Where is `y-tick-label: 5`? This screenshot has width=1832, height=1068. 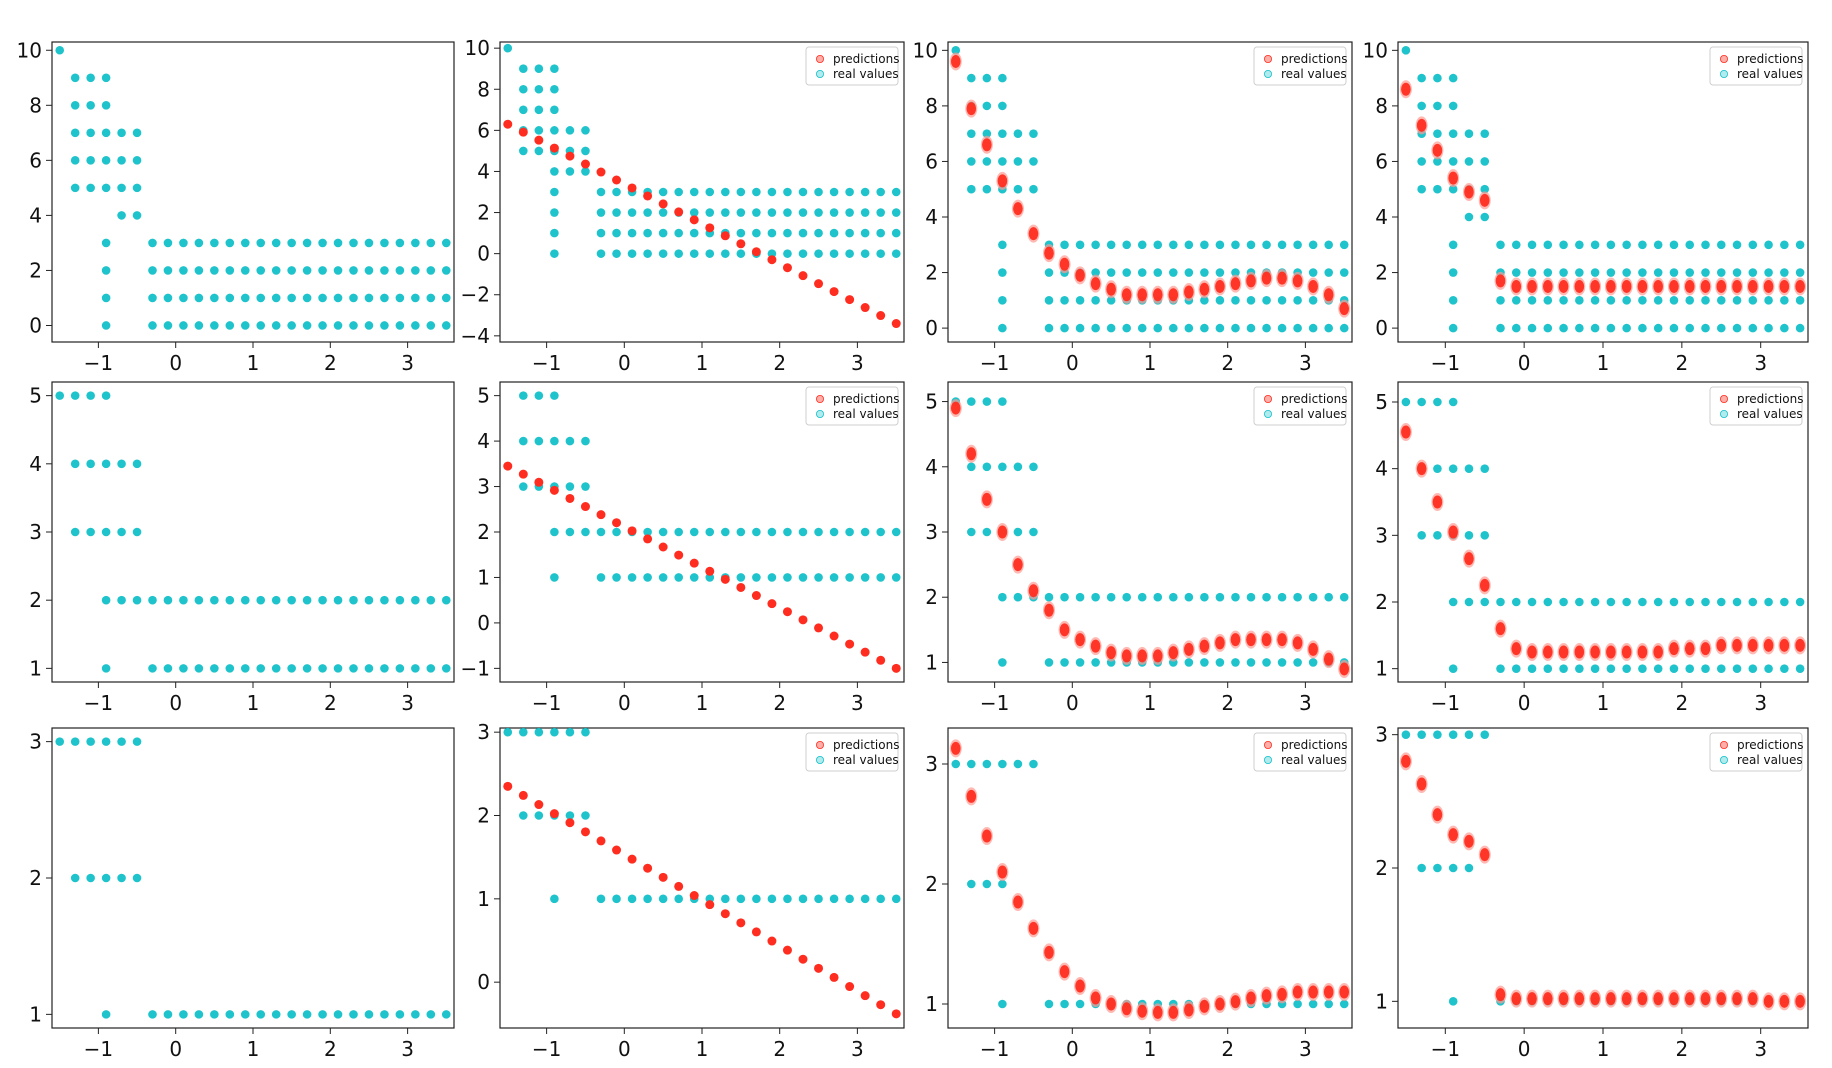 y-tick-label: 5 is located at coordinates (35, 396).